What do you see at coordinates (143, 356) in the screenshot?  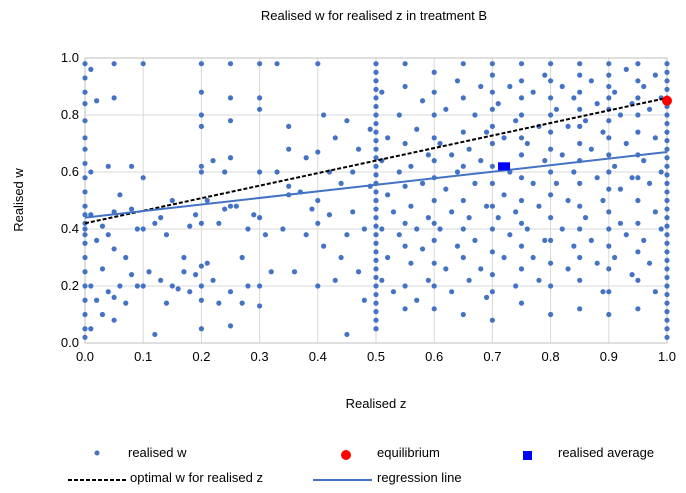 I see `x-tick-label: 0.1` at bounding box center [143, 356].